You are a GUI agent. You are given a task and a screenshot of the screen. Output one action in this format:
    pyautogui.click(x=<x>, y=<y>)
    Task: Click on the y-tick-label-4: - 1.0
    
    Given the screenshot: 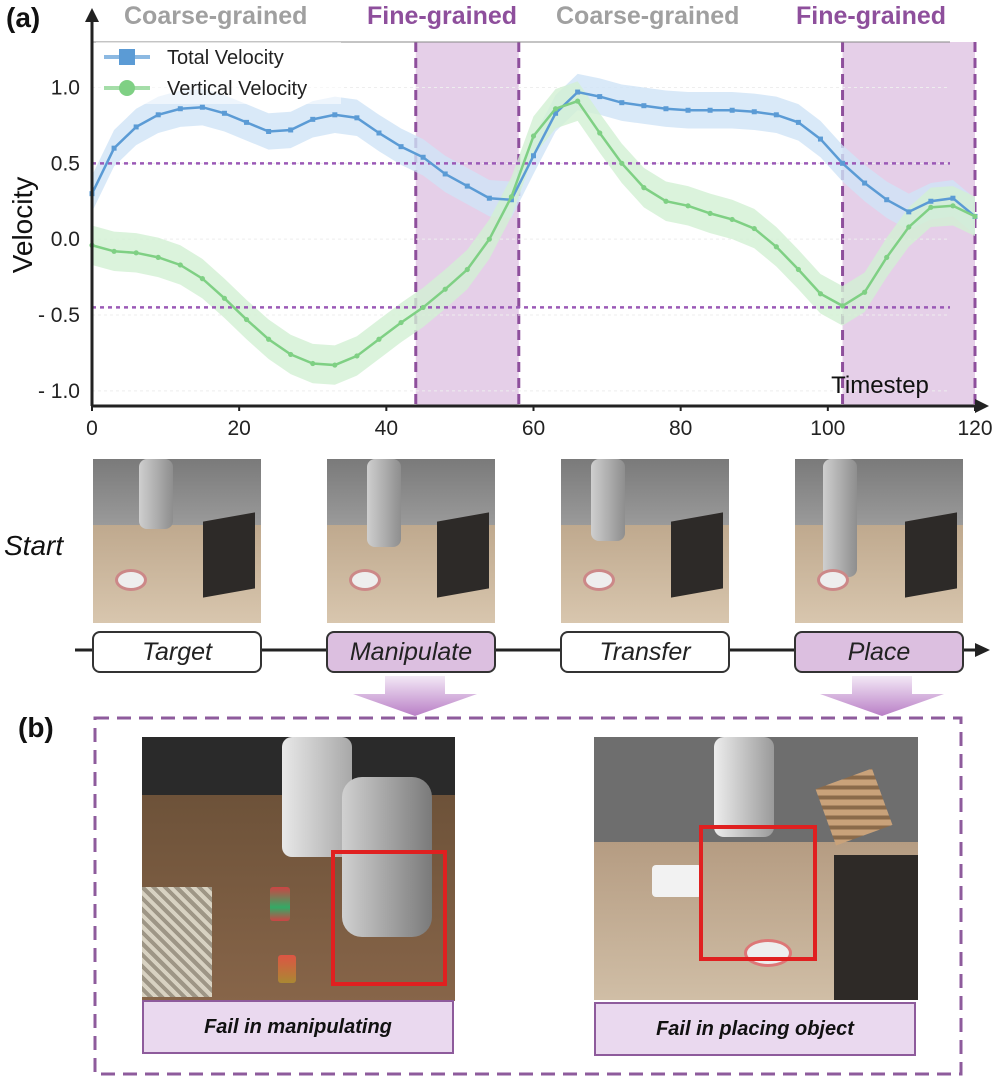 What is the action you would take?
    pyautogui.click(x=59, y=391)
    